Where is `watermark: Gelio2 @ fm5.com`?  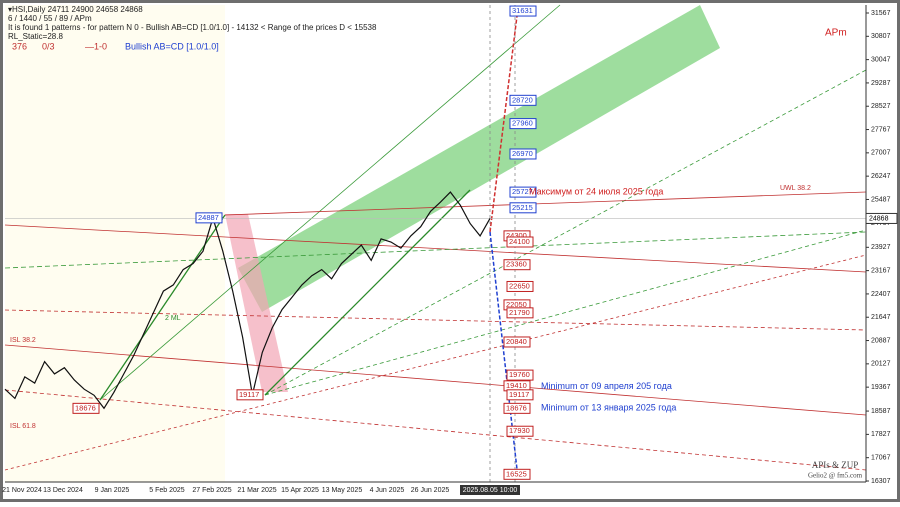
watermark: Gelio2 @ fm5.com is located at coordinates (835, 476).